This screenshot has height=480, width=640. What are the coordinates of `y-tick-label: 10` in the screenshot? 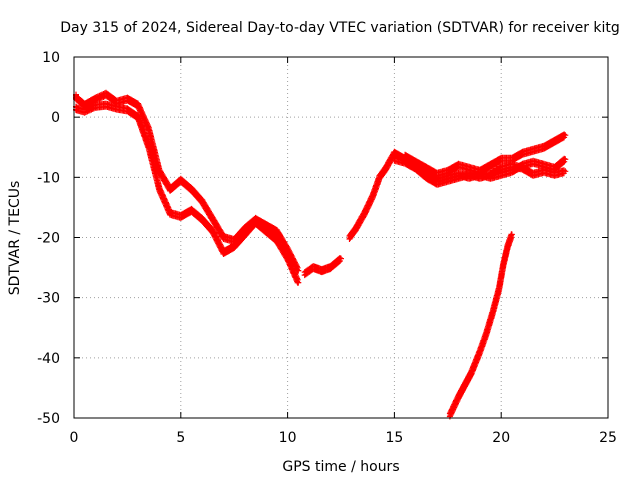 It's located at (51, 58).